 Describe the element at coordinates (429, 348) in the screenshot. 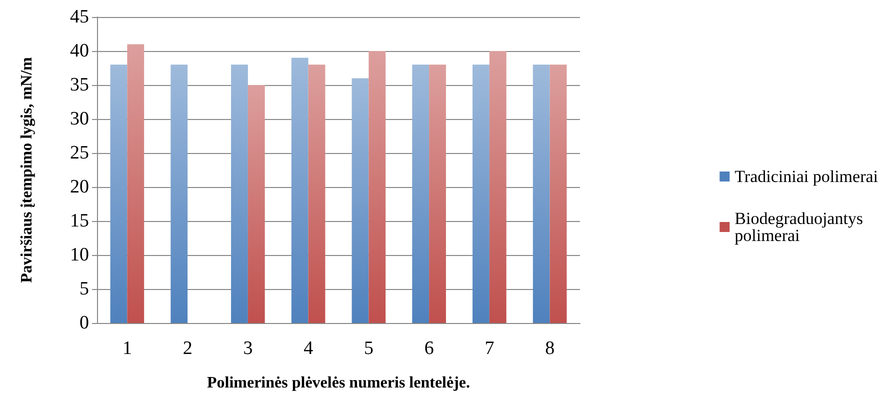

I see `x-tick-label: 6` at that location.